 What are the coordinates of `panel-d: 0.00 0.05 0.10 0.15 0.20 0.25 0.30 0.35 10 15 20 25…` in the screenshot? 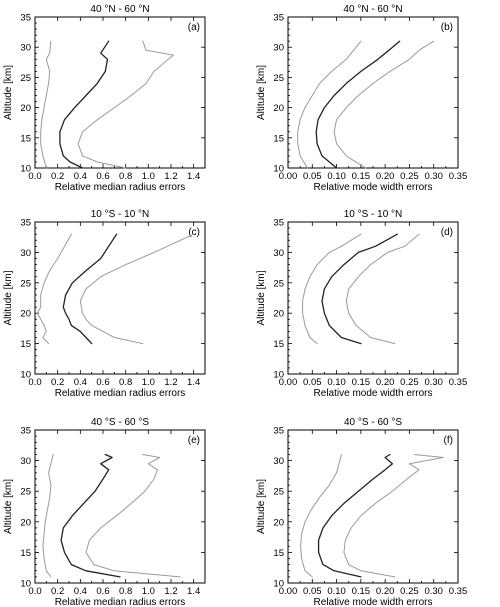 It's located at (361, 304).